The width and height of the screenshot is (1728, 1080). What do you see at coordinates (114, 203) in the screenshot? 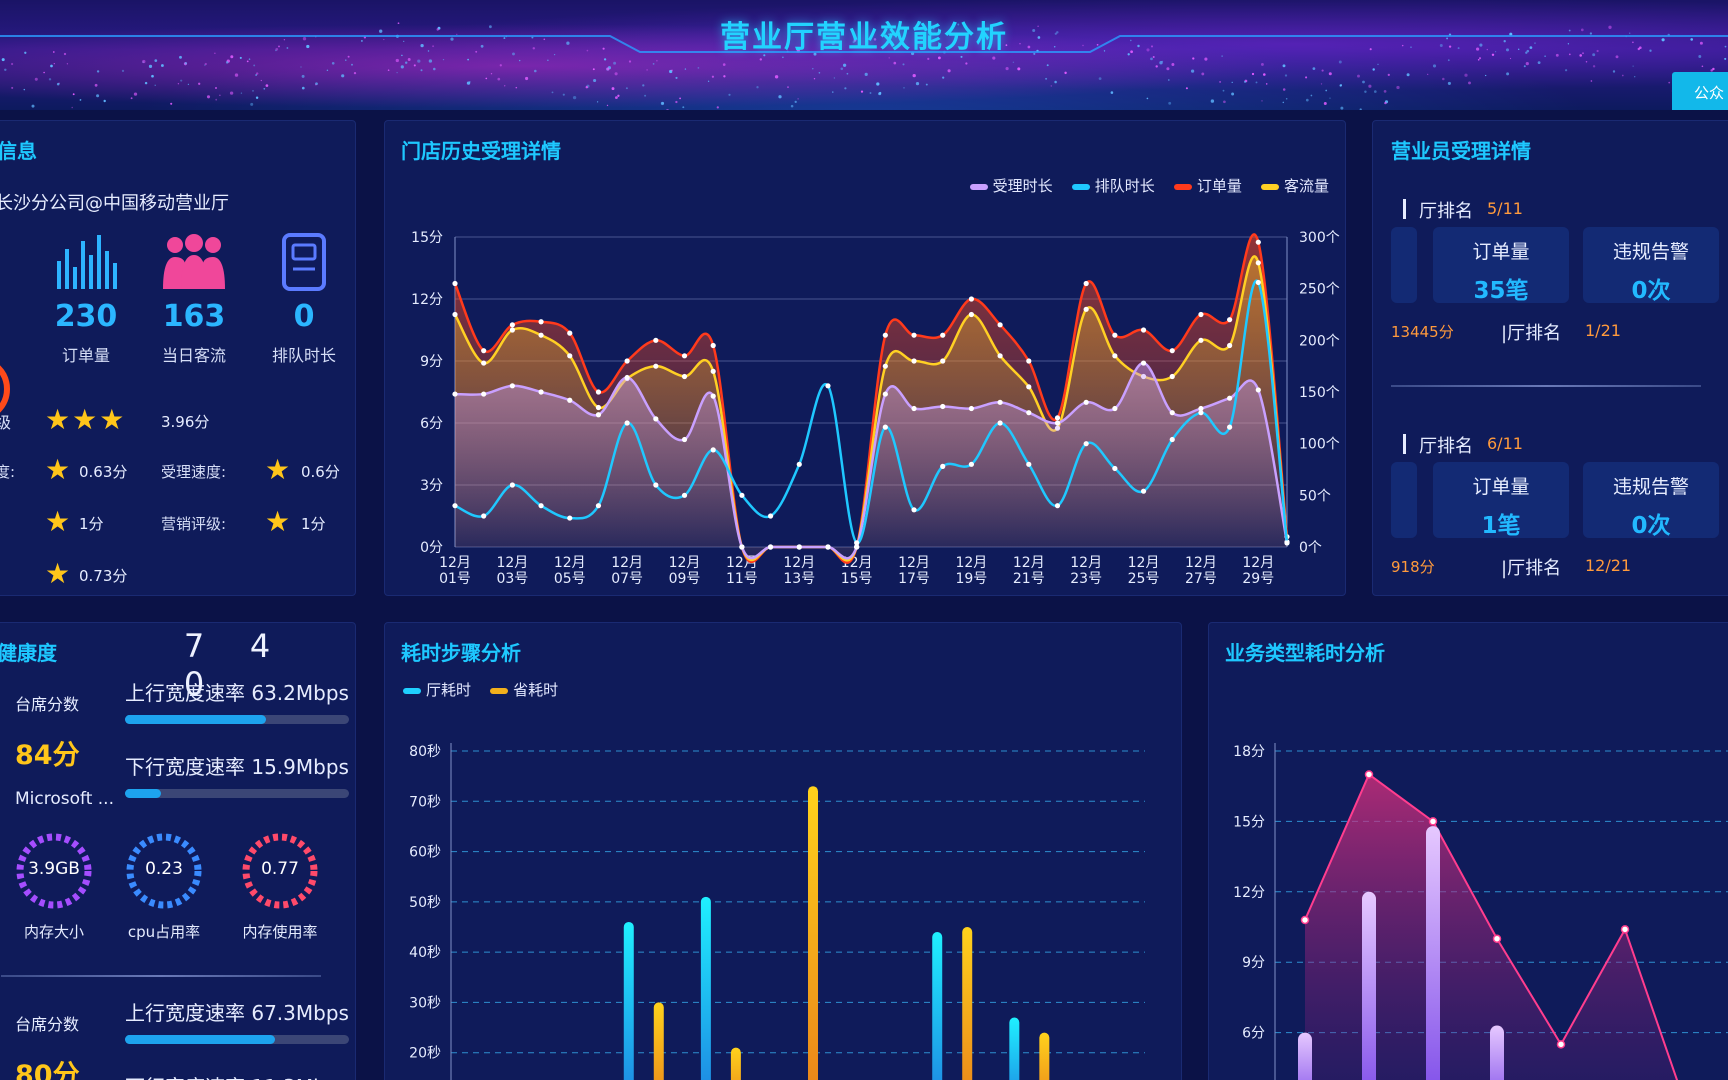
I see `store-name: 长沙分公司@中国移动营业厅` at bounding box center [114, 203].